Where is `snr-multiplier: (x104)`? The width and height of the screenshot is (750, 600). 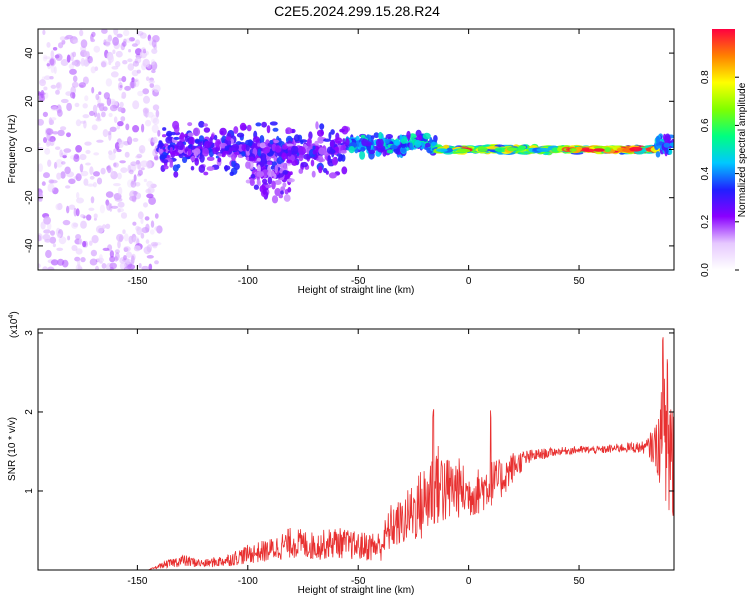 snr-multiplier: (x104) is located at coordinates (14, 324).